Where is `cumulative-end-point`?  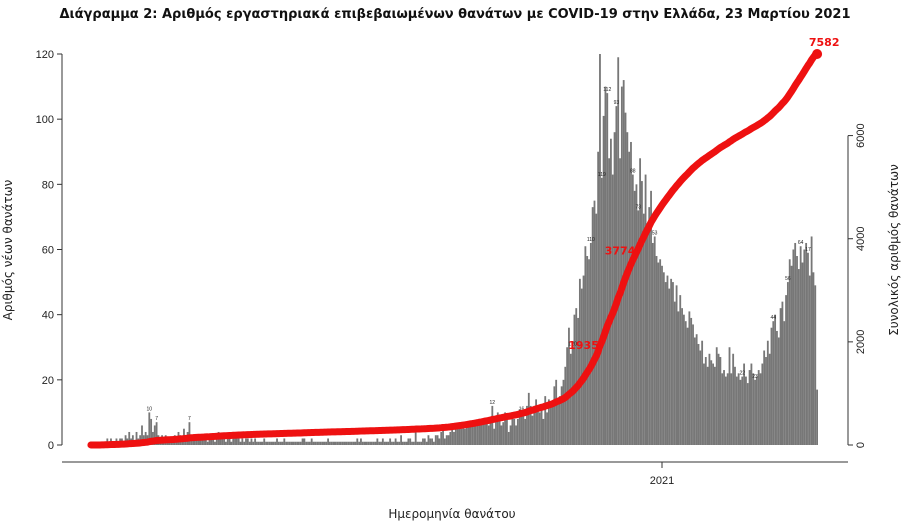
cumulative-end-point is located at coordinates (817, 54).